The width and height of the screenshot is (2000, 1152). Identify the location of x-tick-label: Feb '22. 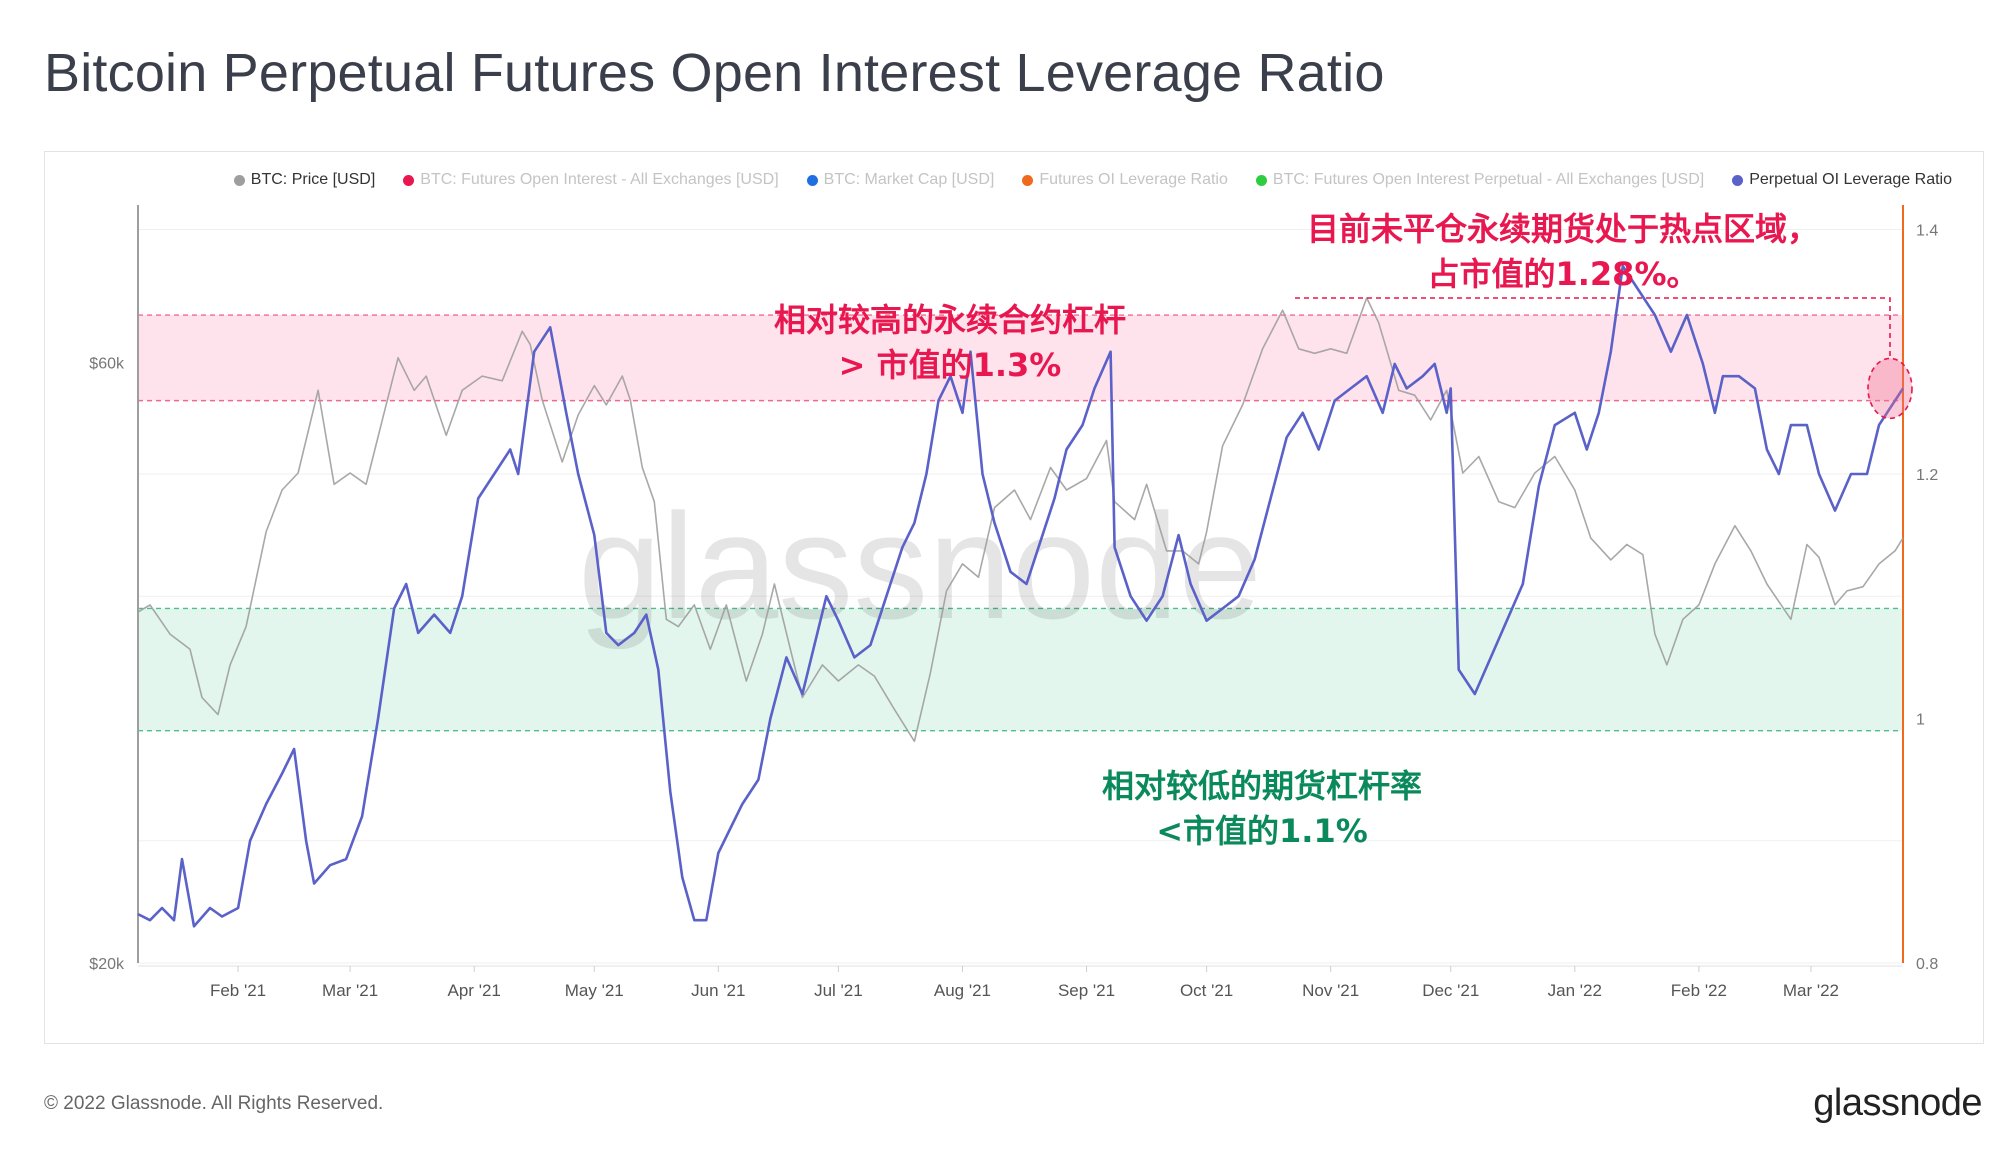
(1699, 990).